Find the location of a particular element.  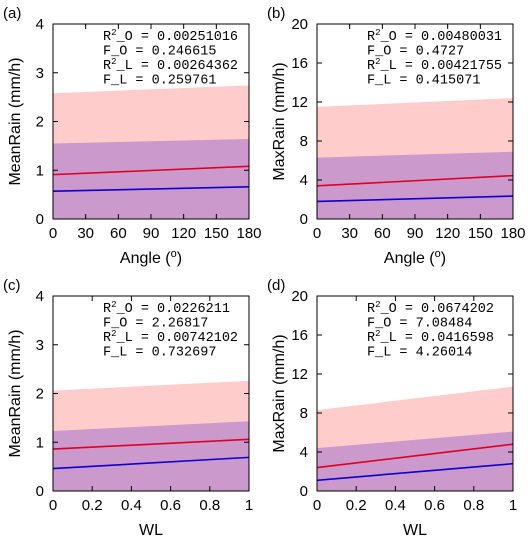

y-tick-label: 2 is located at coordinates (40, 394).